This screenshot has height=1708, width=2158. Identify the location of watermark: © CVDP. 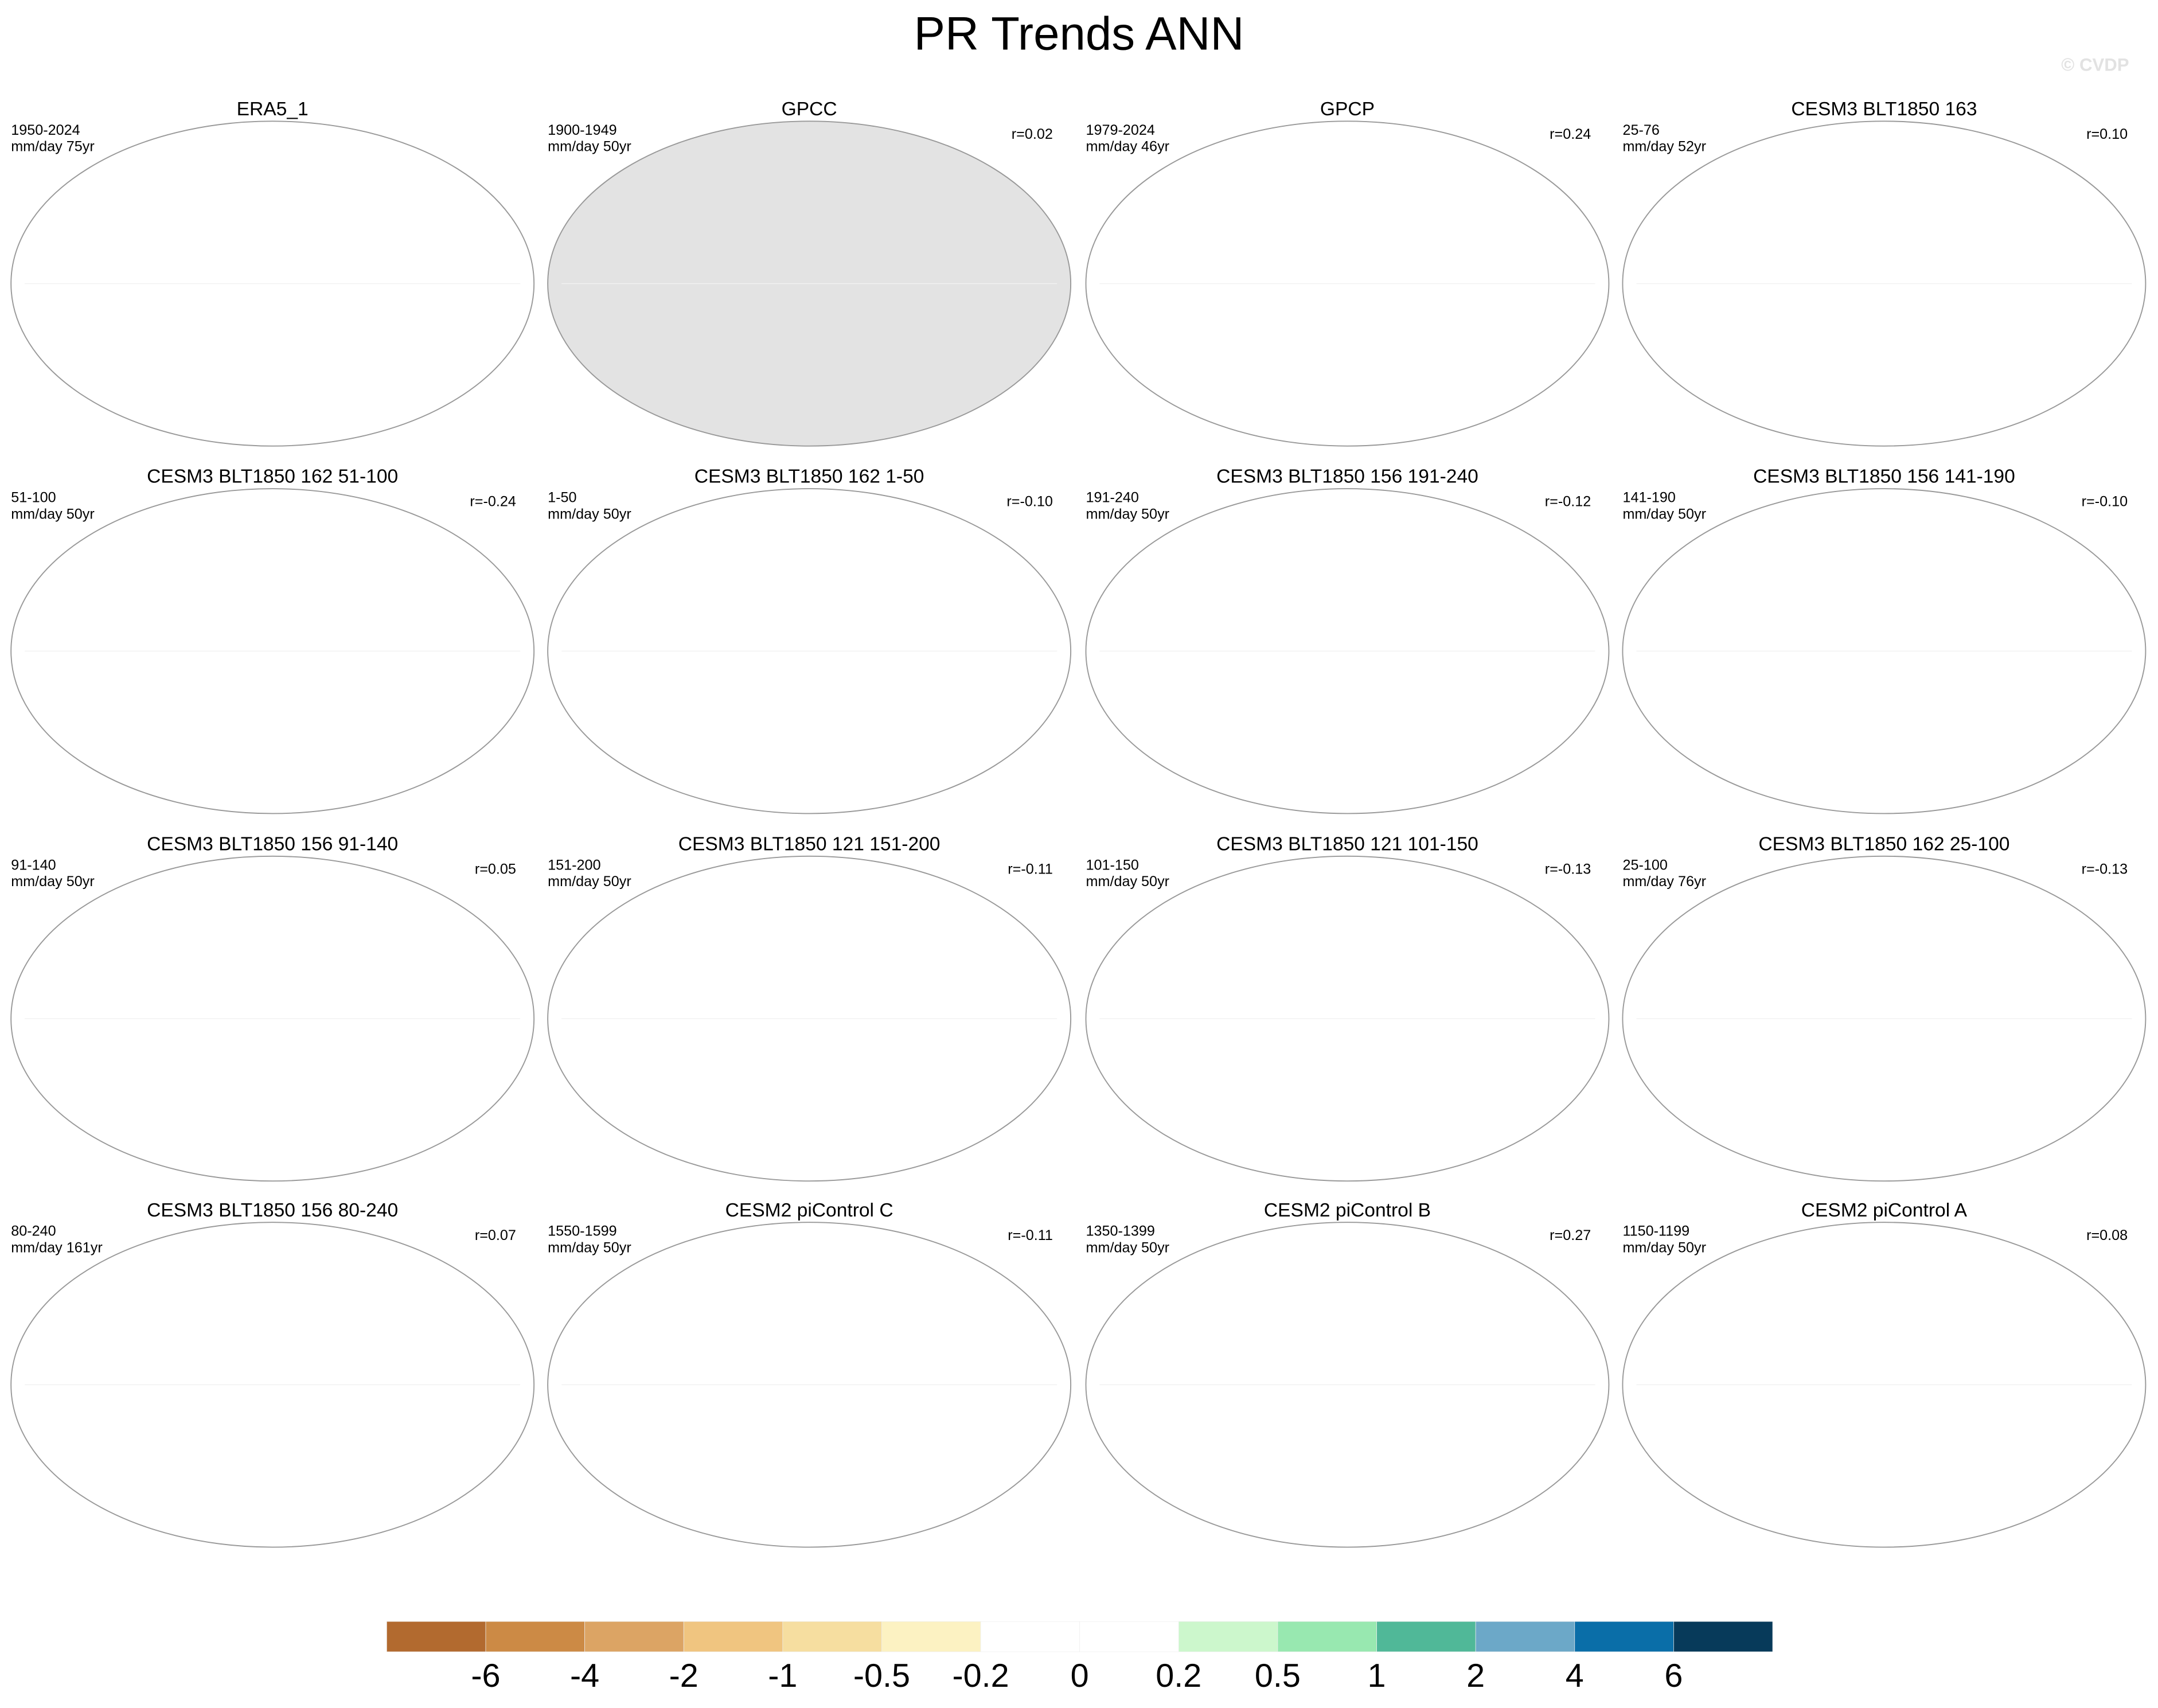
(2095, 65).